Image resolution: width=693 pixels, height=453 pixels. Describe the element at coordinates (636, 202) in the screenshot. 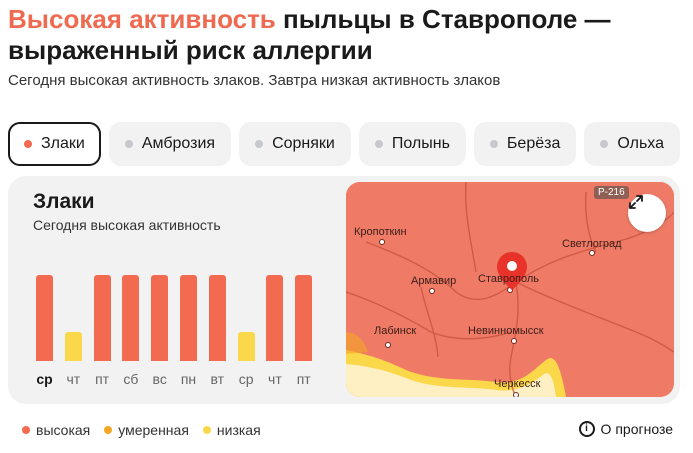

I see `expand-icon` at that location.